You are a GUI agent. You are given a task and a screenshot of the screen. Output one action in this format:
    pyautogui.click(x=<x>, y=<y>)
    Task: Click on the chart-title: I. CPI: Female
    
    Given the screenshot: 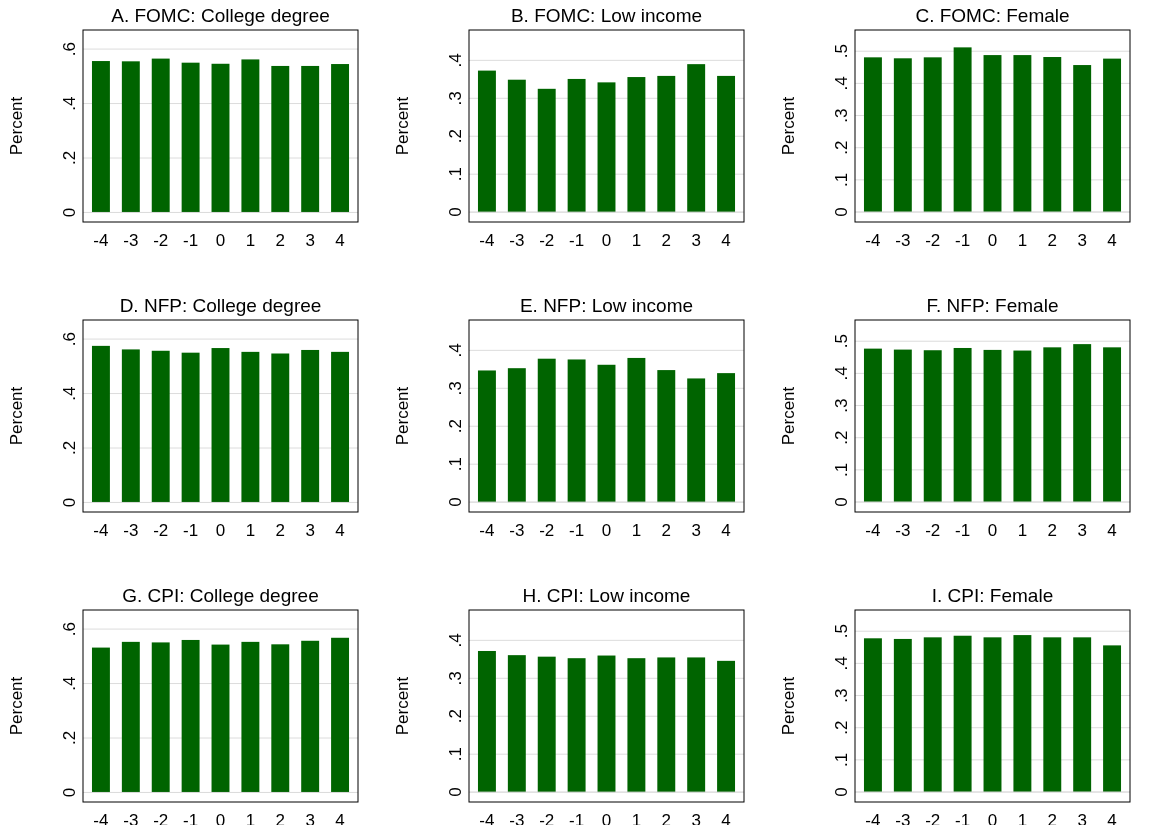 What is the action you would take?
    pyautogui.click(x=992, y=595)
    